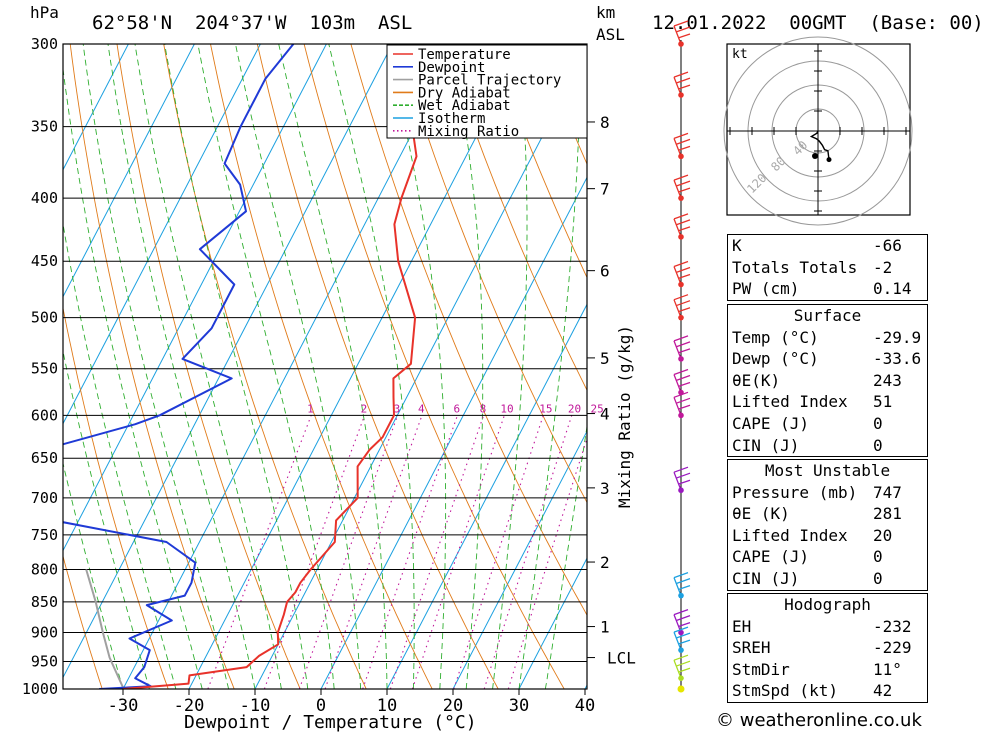 The height and width of the screenshot is (733, 1000). I want to click on pressure-tick-label: 550, so click(44, 369).